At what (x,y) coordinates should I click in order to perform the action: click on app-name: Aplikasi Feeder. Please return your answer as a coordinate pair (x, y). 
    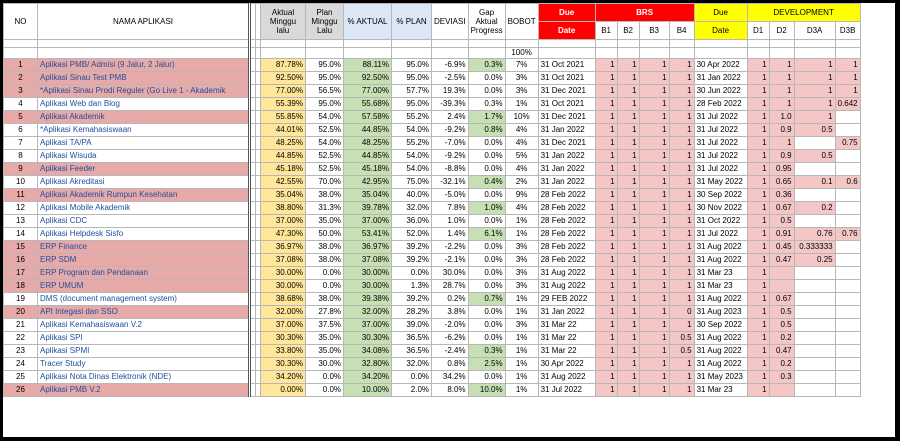
    Looking at the image, I should click on (143, 169).